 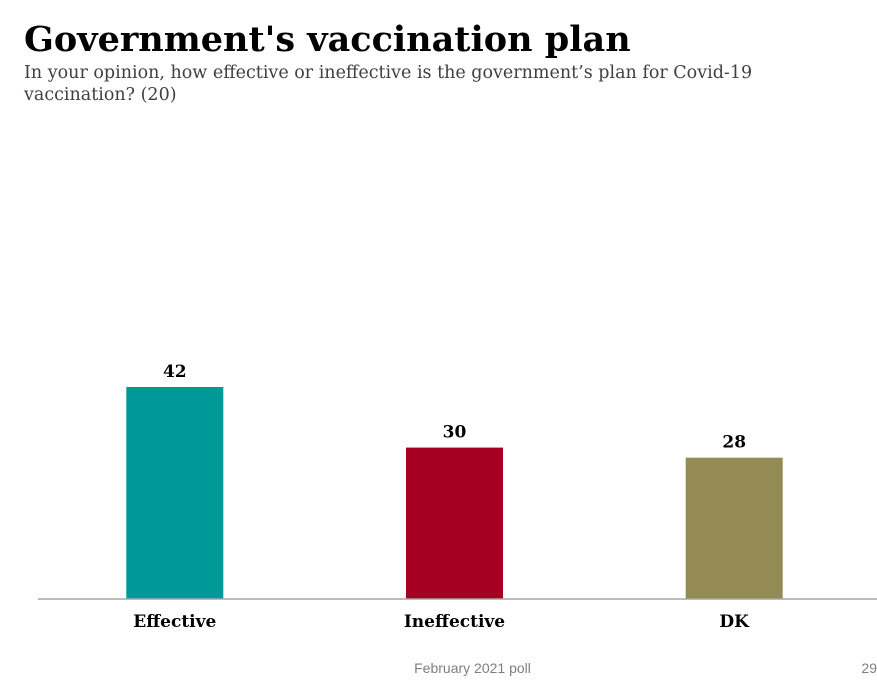 What do you see at coordinates (174, 622) in the screenshot?
I see `category-label-effective: Effective` at bounding box center [174, 622].